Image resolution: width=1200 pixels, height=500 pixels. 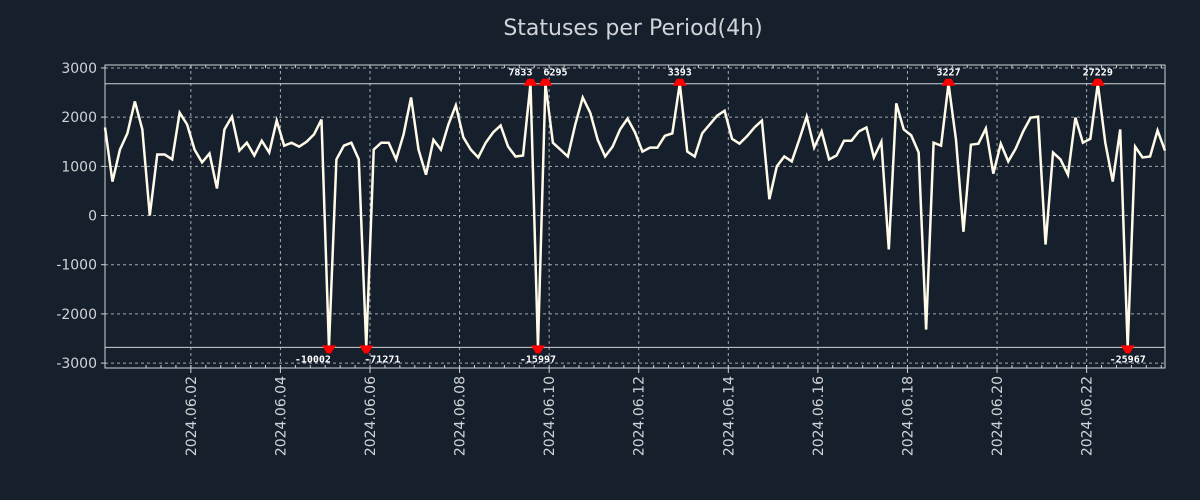 What do you see at coordinates (79, 118) in the screenshot?
I see `y-tick-label: 2000` at bounding box center [79, 118].